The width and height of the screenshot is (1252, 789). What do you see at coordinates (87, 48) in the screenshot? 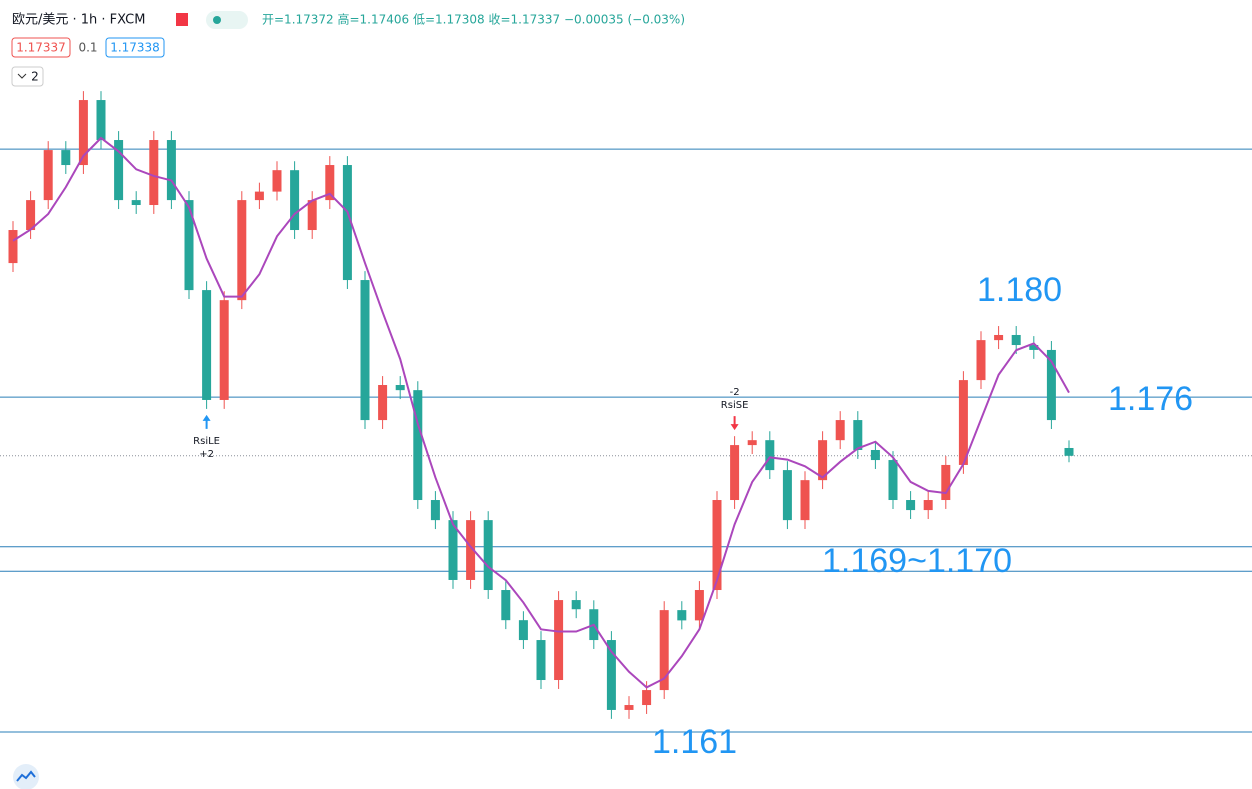
I see `spread: 0.1` at bounding box center [87, 48].